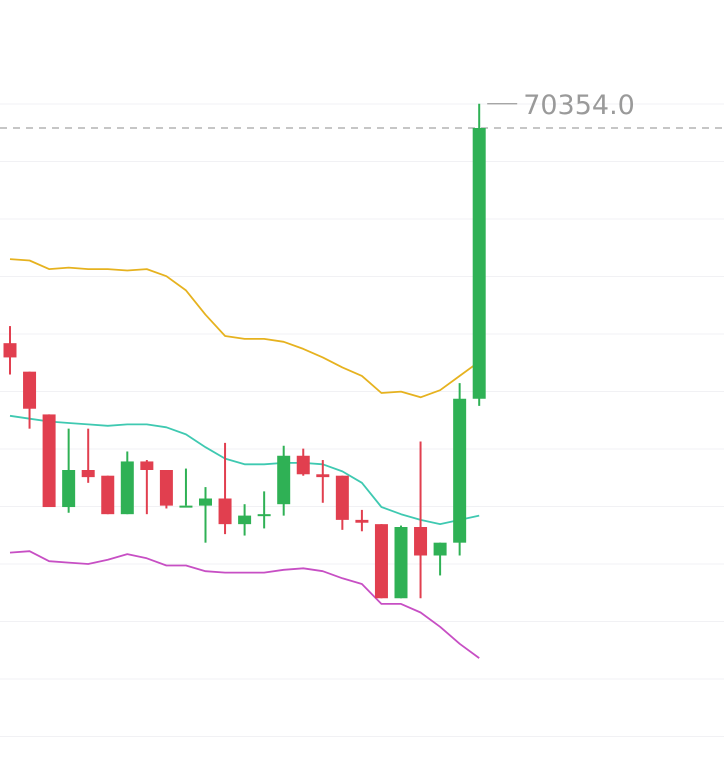  I want to click on boll-lower-line, so click(244, 604).